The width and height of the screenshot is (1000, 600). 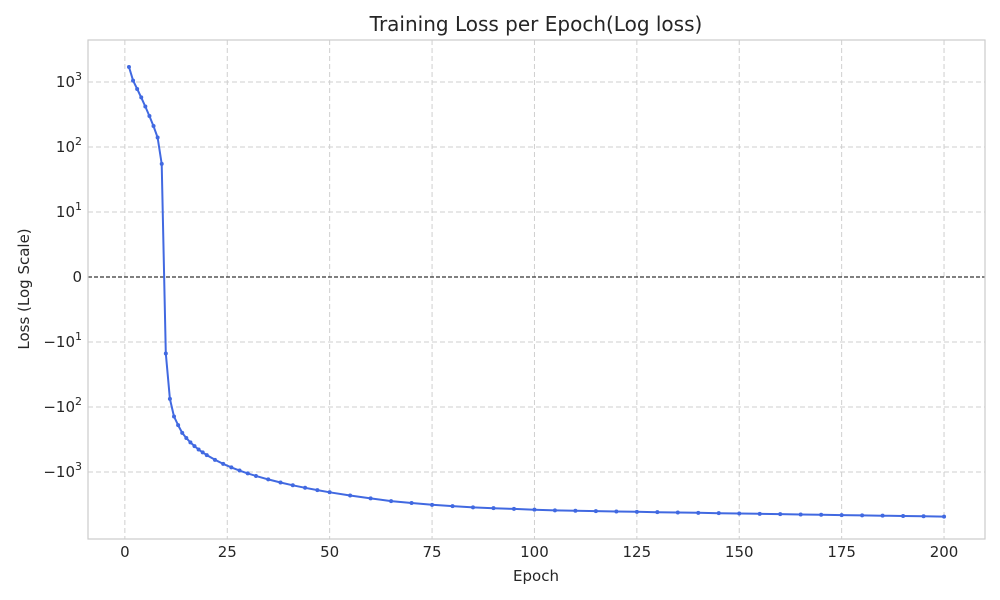 What do you see at coordinates (24, 288) in the screenshot?
I see `y-axis-label: Loss (Log Scale)` at bounding box center [24, 288].